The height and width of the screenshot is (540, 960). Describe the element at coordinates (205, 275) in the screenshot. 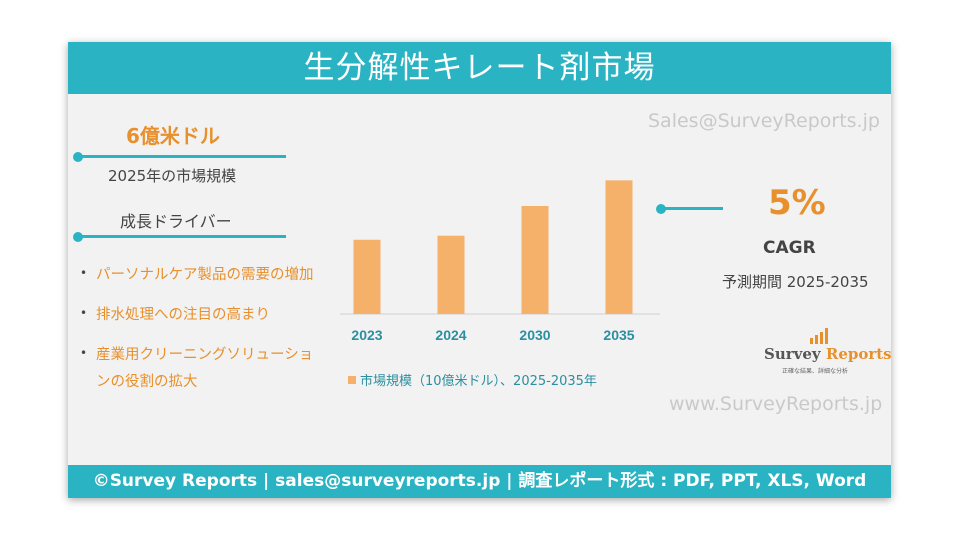

I see `driver-item: パーソナルケア製品の需要の増加` at that location.